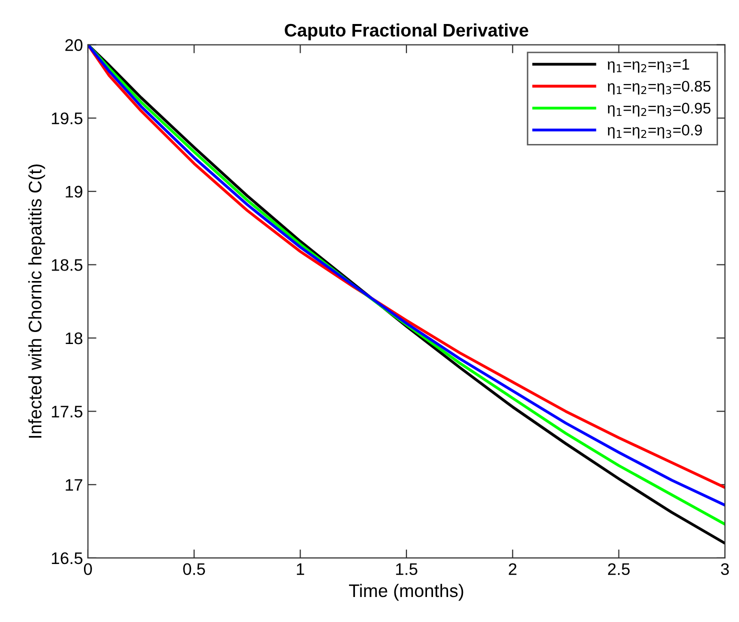 Image resolution: width=739 pixels, height=622 pixels. What do you see at coordinates (73, 45) in the screenshot?
I see `y-tick-label: 20` at bounding box center [73, 45].